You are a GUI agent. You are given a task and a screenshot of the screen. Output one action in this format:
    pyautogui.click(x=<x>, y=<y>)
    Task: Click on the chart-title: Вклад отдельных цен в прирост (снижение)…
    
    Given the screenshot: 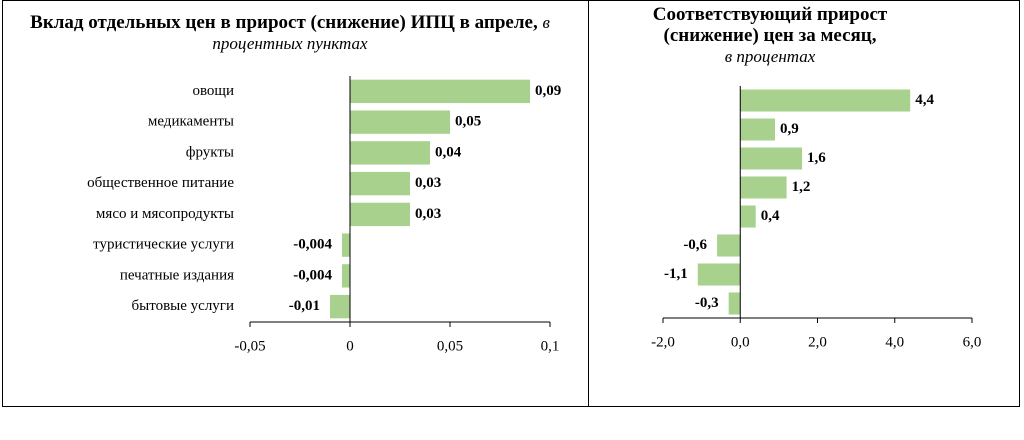 What is the action you would take?
    pyautogui.click(x=284, y=22)
    